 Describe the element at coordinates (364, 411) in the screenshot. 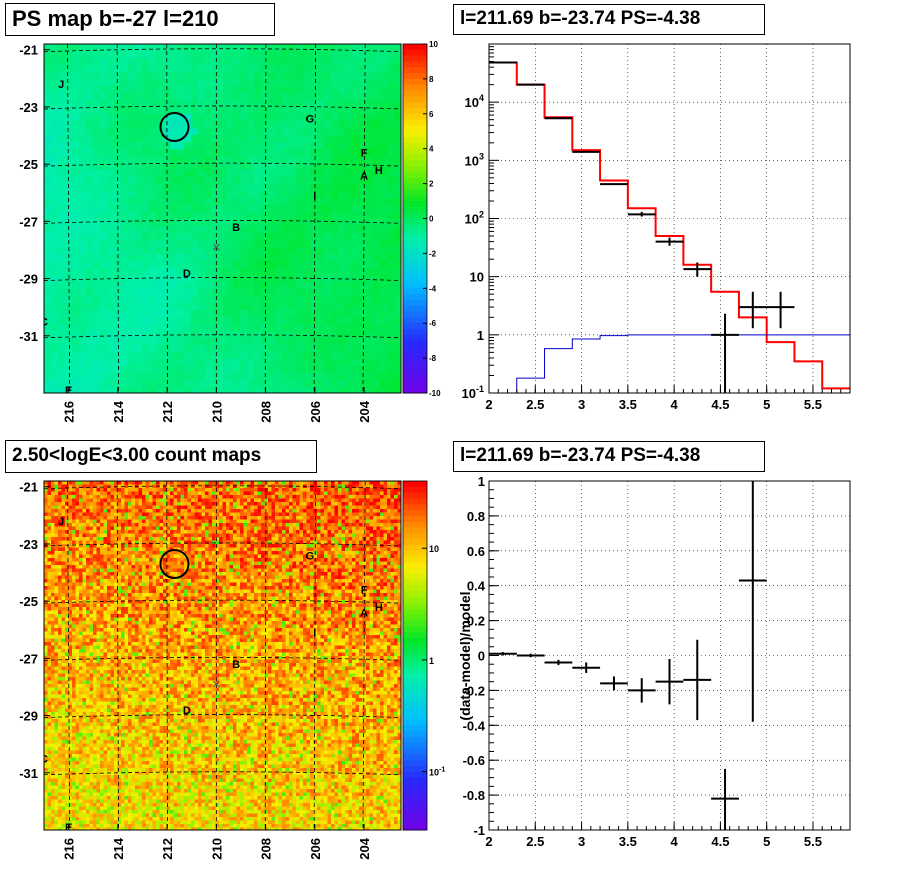

I see `ps-map-lon-tick-label: 204` at that location.